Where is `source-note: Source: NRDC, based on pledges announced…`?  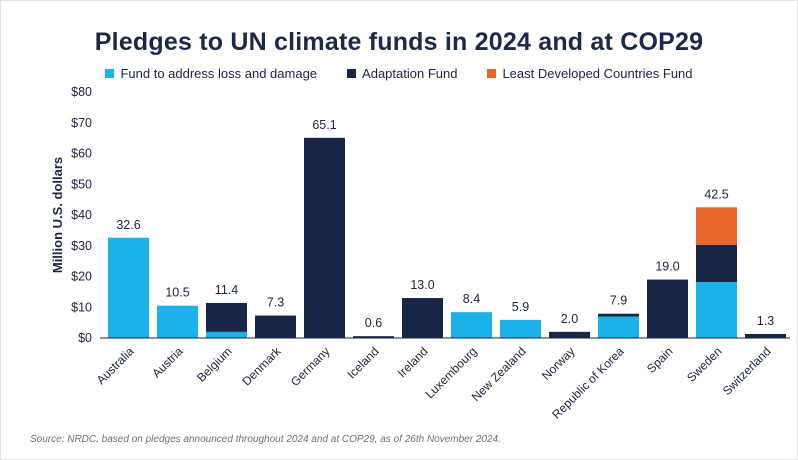 source-note: Source: NRDC, based on pledges announced… is located at coordinates (265, 439).